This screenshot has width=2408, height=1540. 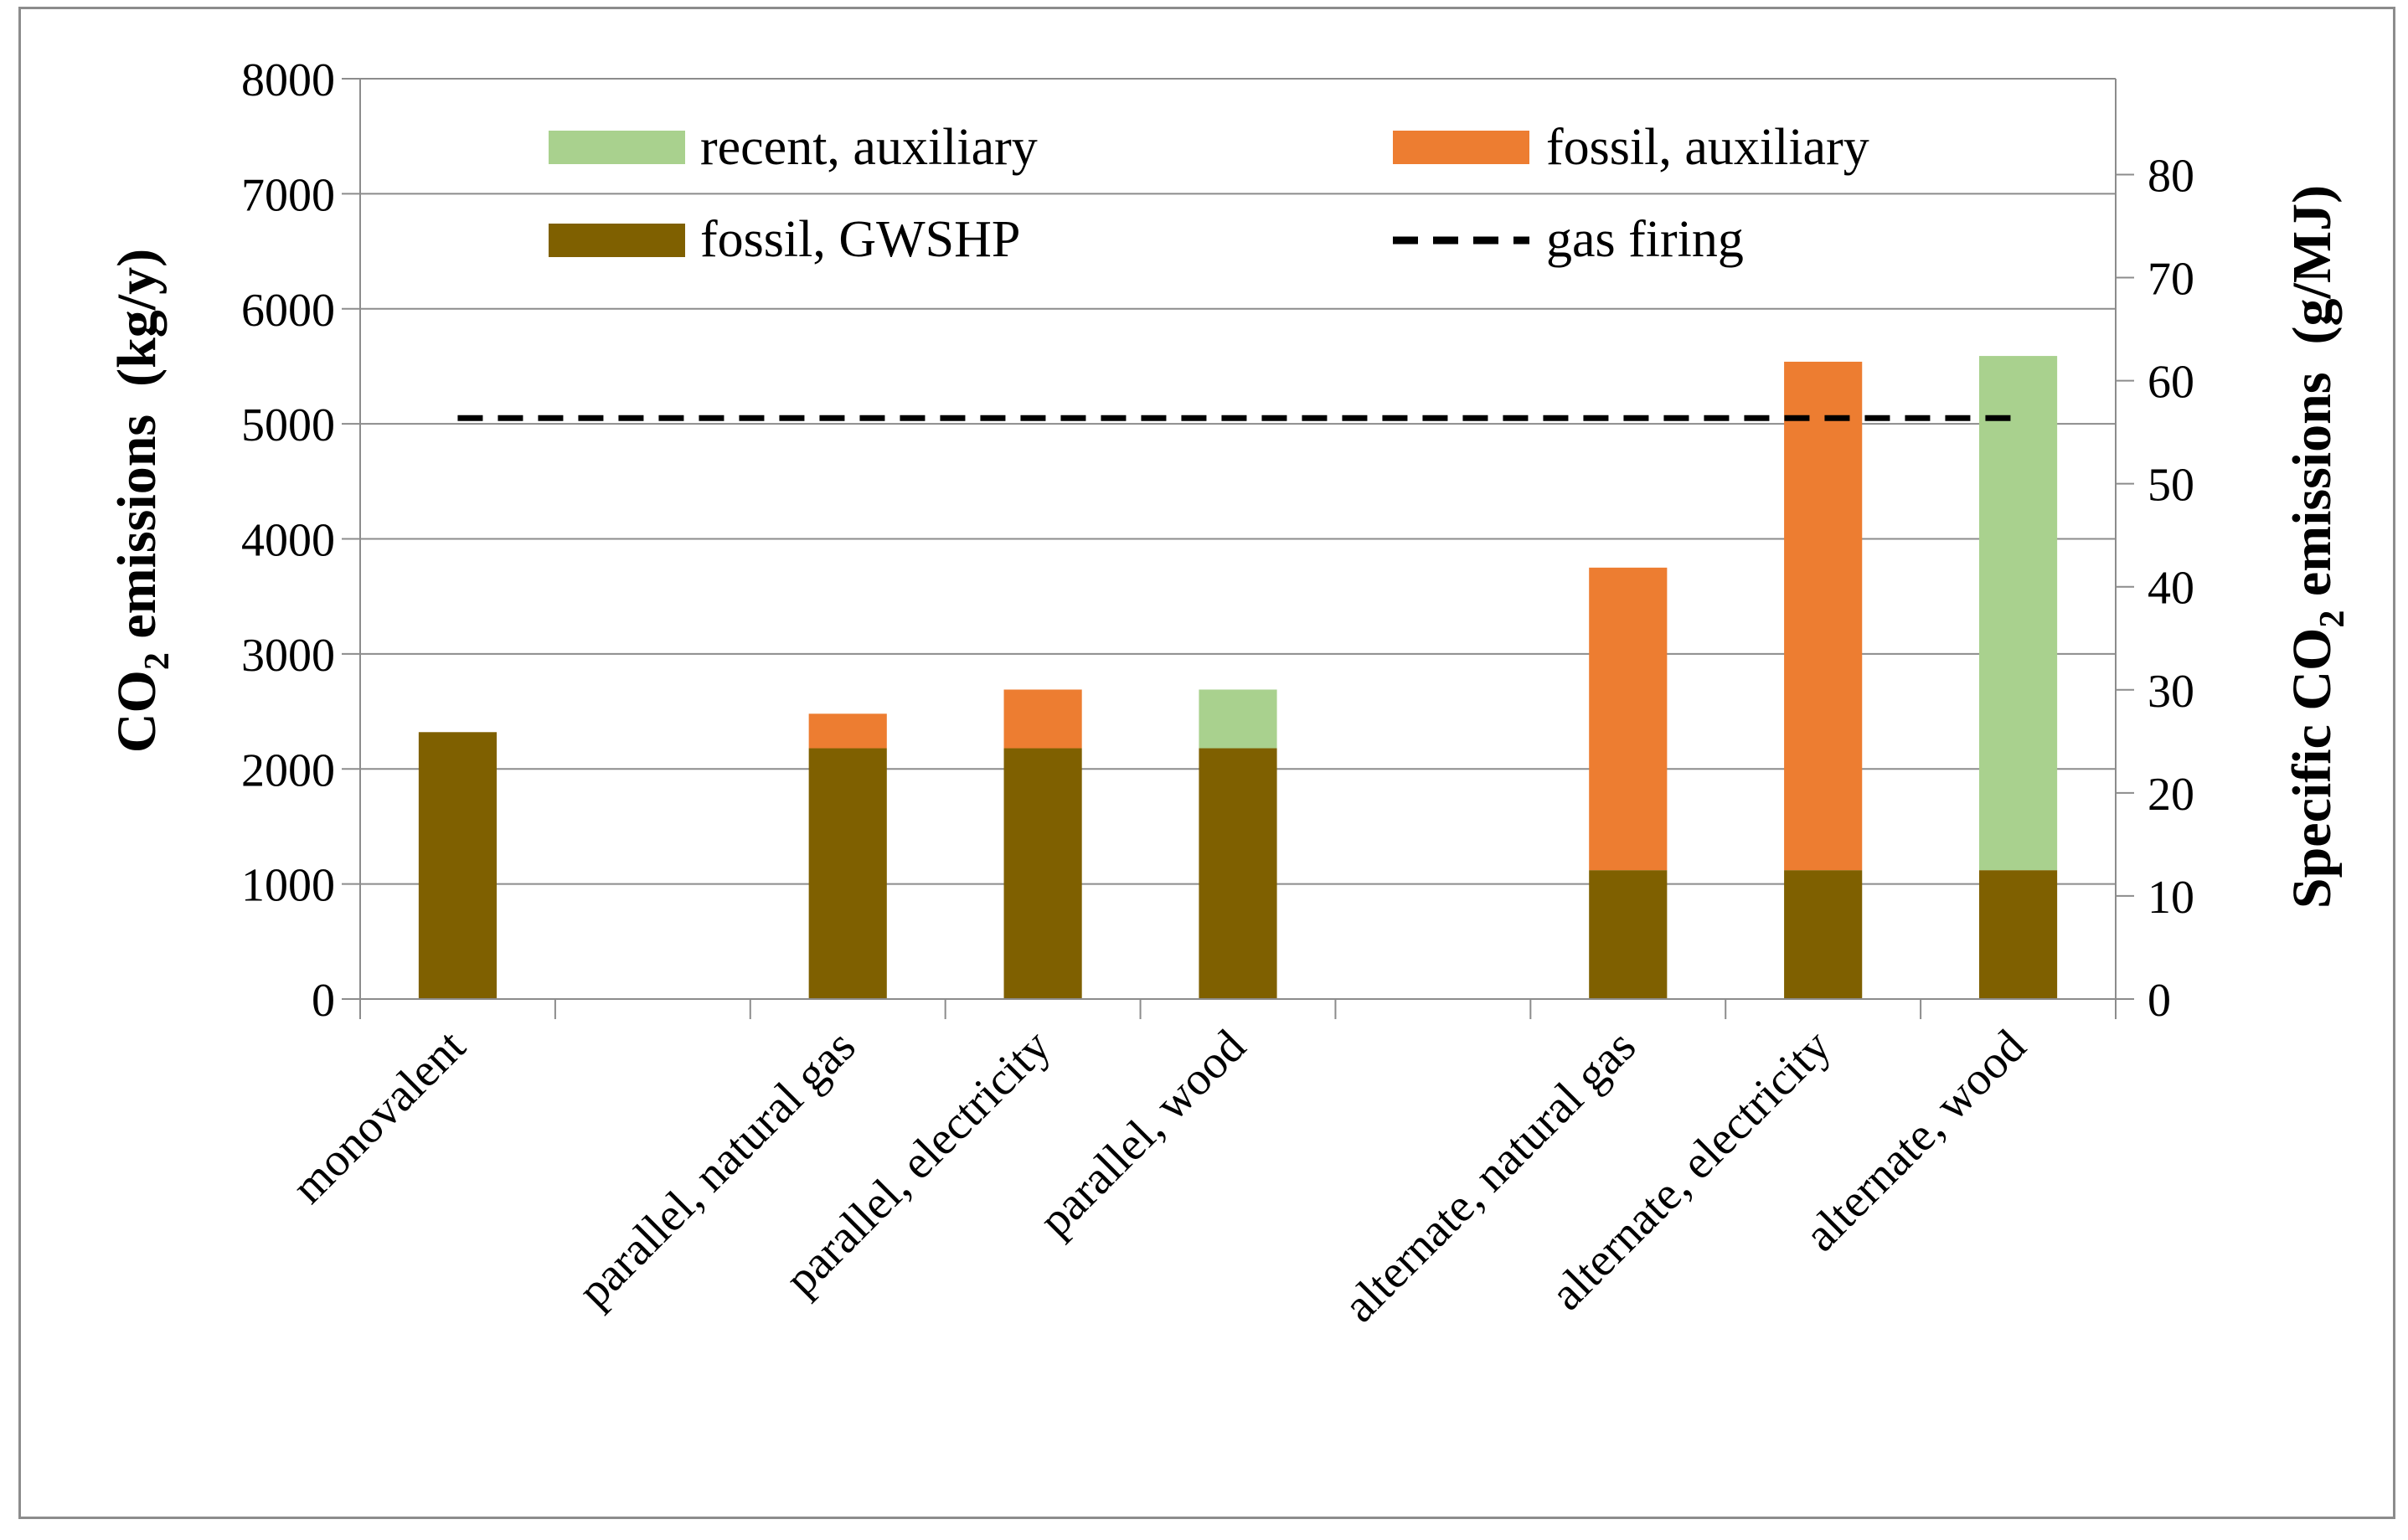 What do you see at coordinates (141, 501) in the screenshot?
I see `y-axis-title: CO2 emissions (kg/y)` at bounding box center [141, 501].